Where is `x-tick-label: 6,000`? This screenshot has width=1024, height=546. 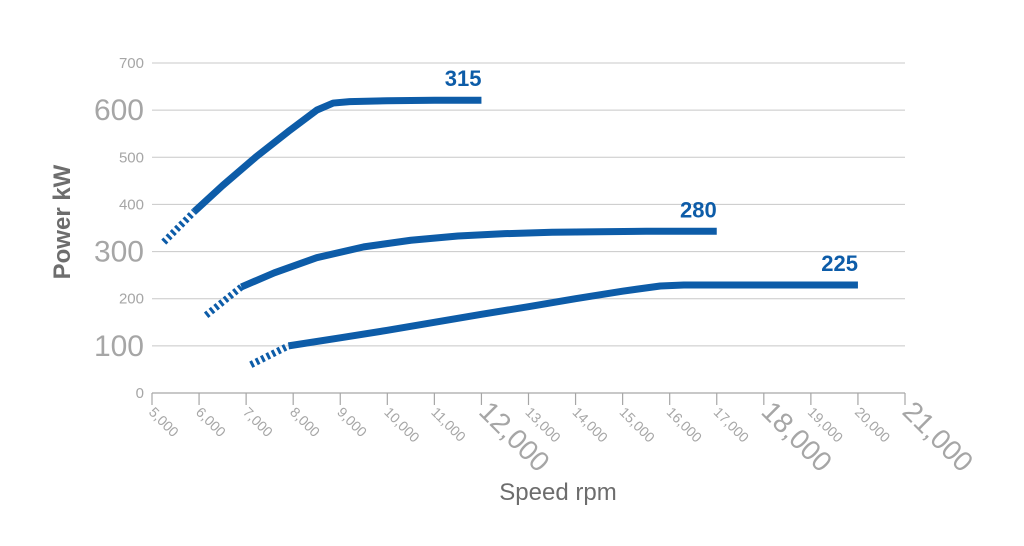 x-tick-label: 6,000 is located at coordinates (211, 422).